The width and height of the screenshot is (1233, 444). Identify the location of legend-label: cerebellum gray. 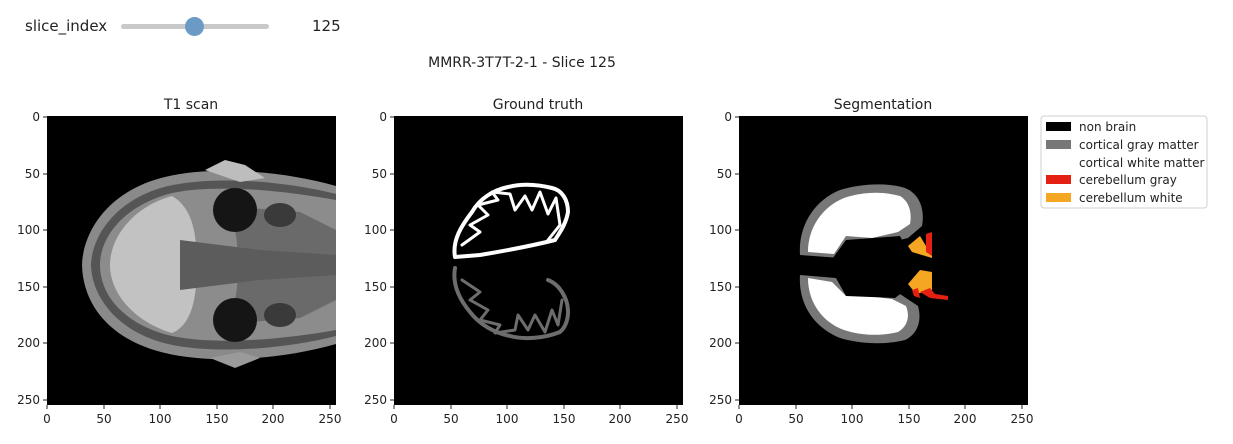
(1128, 180).